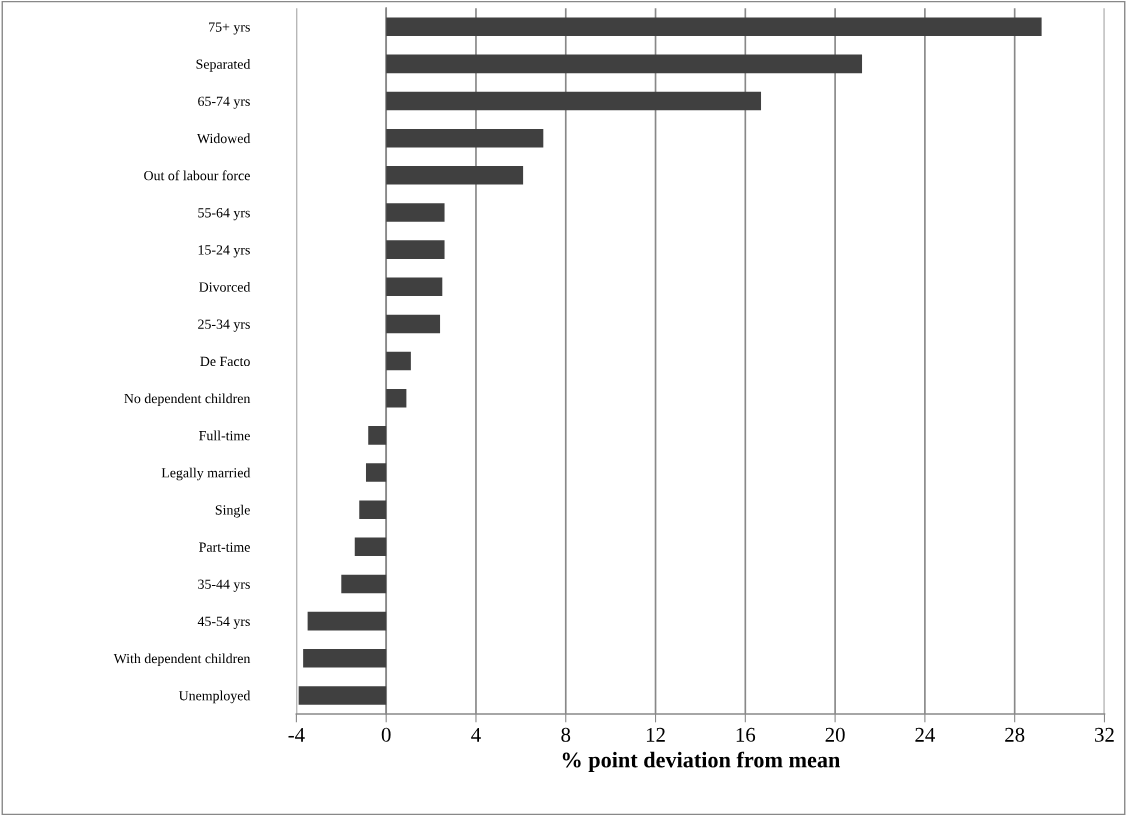  Describe the element at coordinates (232, 511) in the screenshot. I see `y-tick-label: Single` at that location.